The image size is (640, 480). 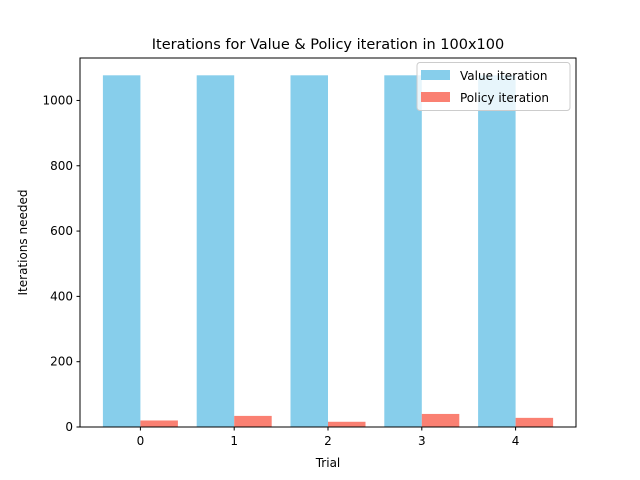 I want to click on legend-label: Value iteration, so click(x=503, y=76).